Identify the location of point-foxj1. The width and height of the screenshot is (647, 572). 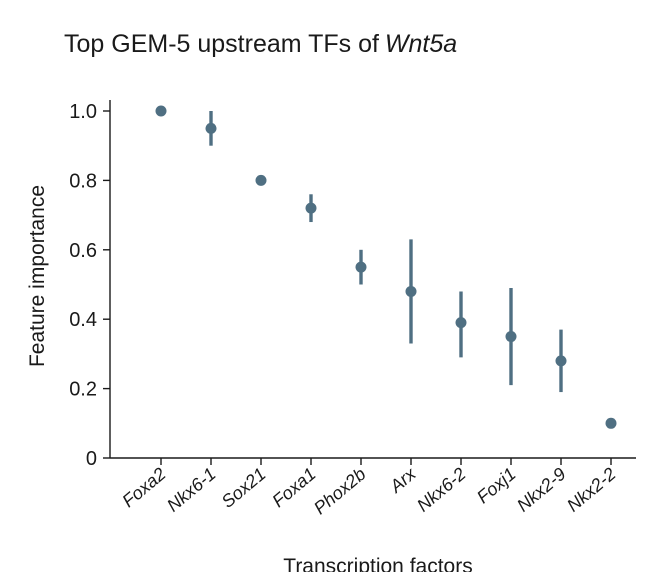
(511, 337).